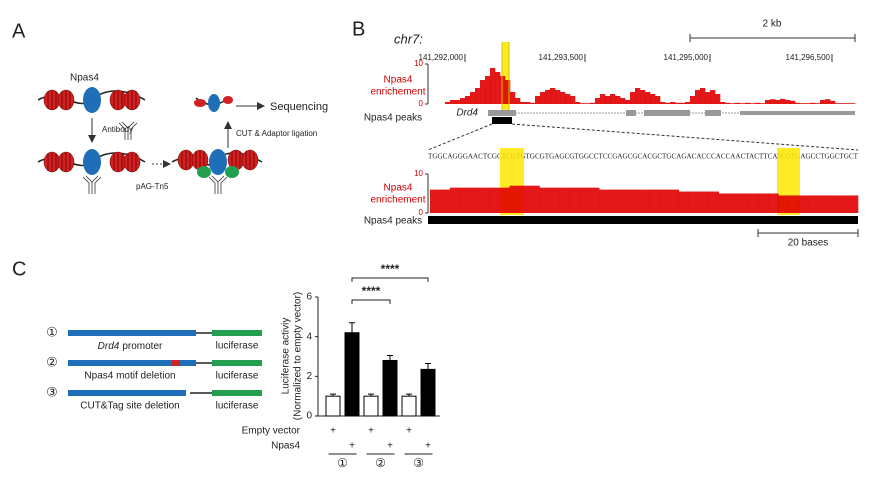 Image resolution: width=874 pixels, height=488 pixels. Describe the element at coordinates (52, 391) in the screenshot. I see `construct-number: ③` at that location.